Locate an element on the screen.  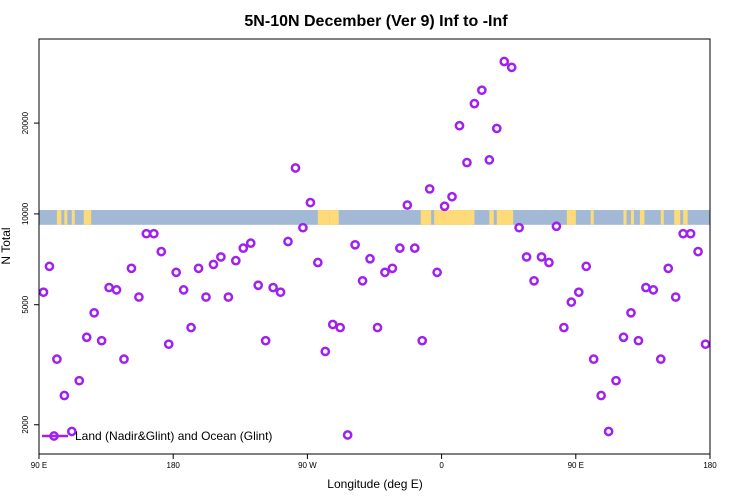
y-axis-label: N Total is located at coordinates (6, 245).